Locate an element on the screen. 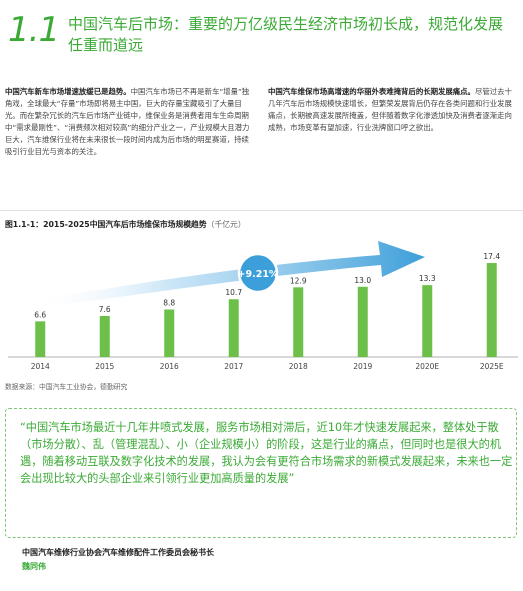 Image resolution: width=523 pixels, height=591 pixels. growth-badge-label: +9.21% is located at coordinates (258, 274).